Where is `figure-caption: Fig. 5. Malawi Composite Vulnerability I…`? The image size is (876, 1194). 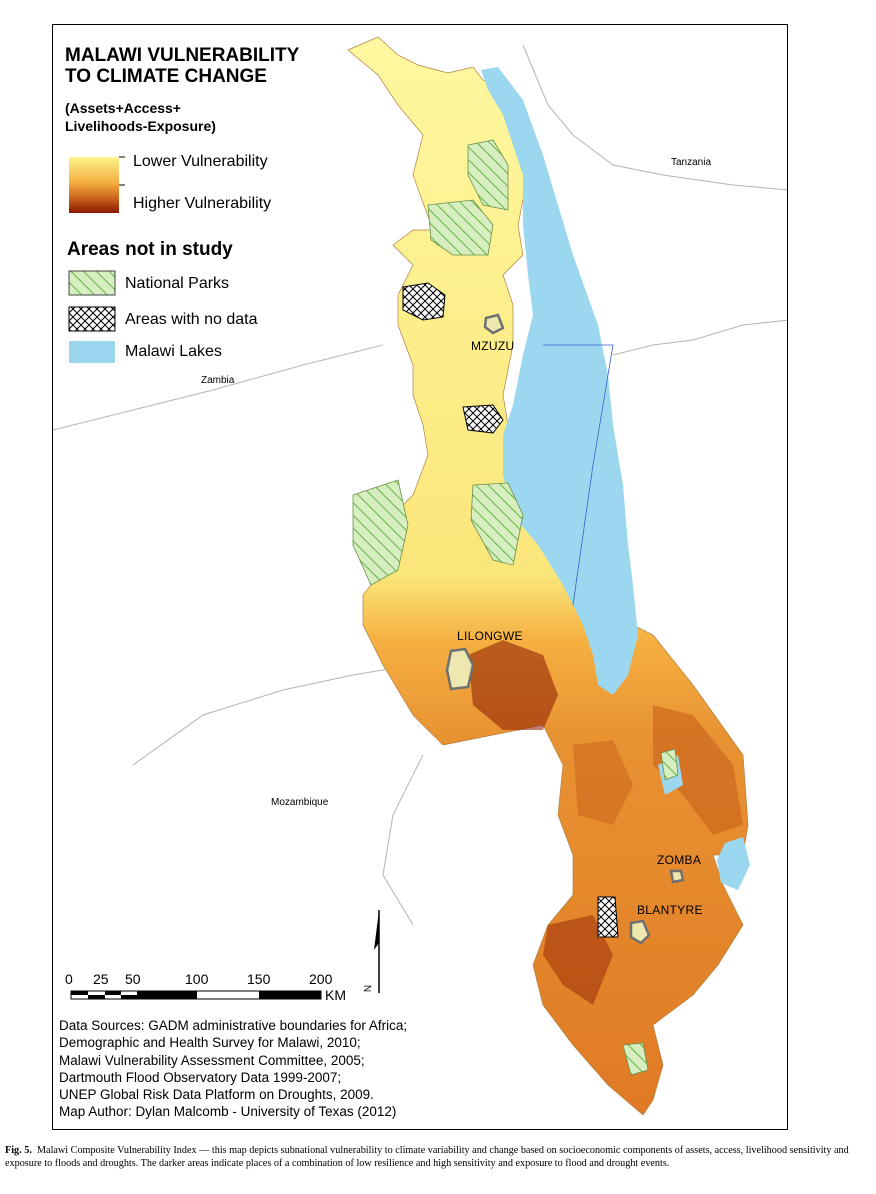 figure-caption: Fig. 5. Malawi Composite Vulnerability I… is located at coordinates (438, 1157).